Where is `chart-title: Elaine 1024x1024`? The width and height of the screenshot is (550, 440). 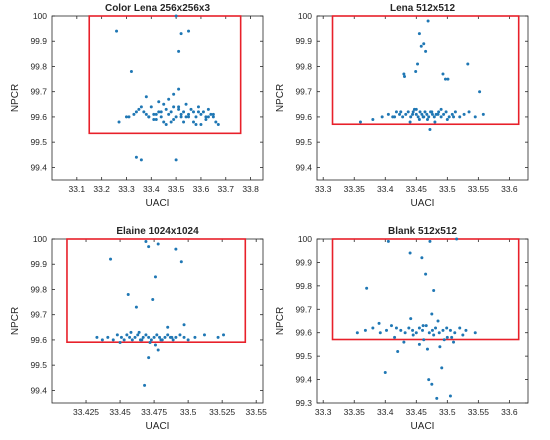 chart-title: Elaine 1024x1024 is located at coordinates (157, 231).